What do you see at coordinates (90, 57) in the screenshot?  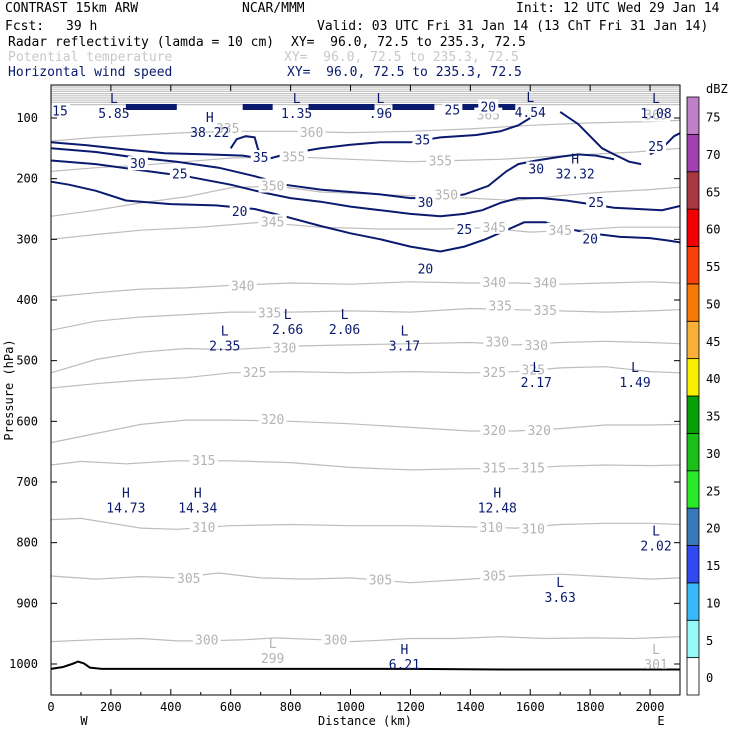 I see `field-theta-name: Potential temperature` at bounding box center [90, 57].